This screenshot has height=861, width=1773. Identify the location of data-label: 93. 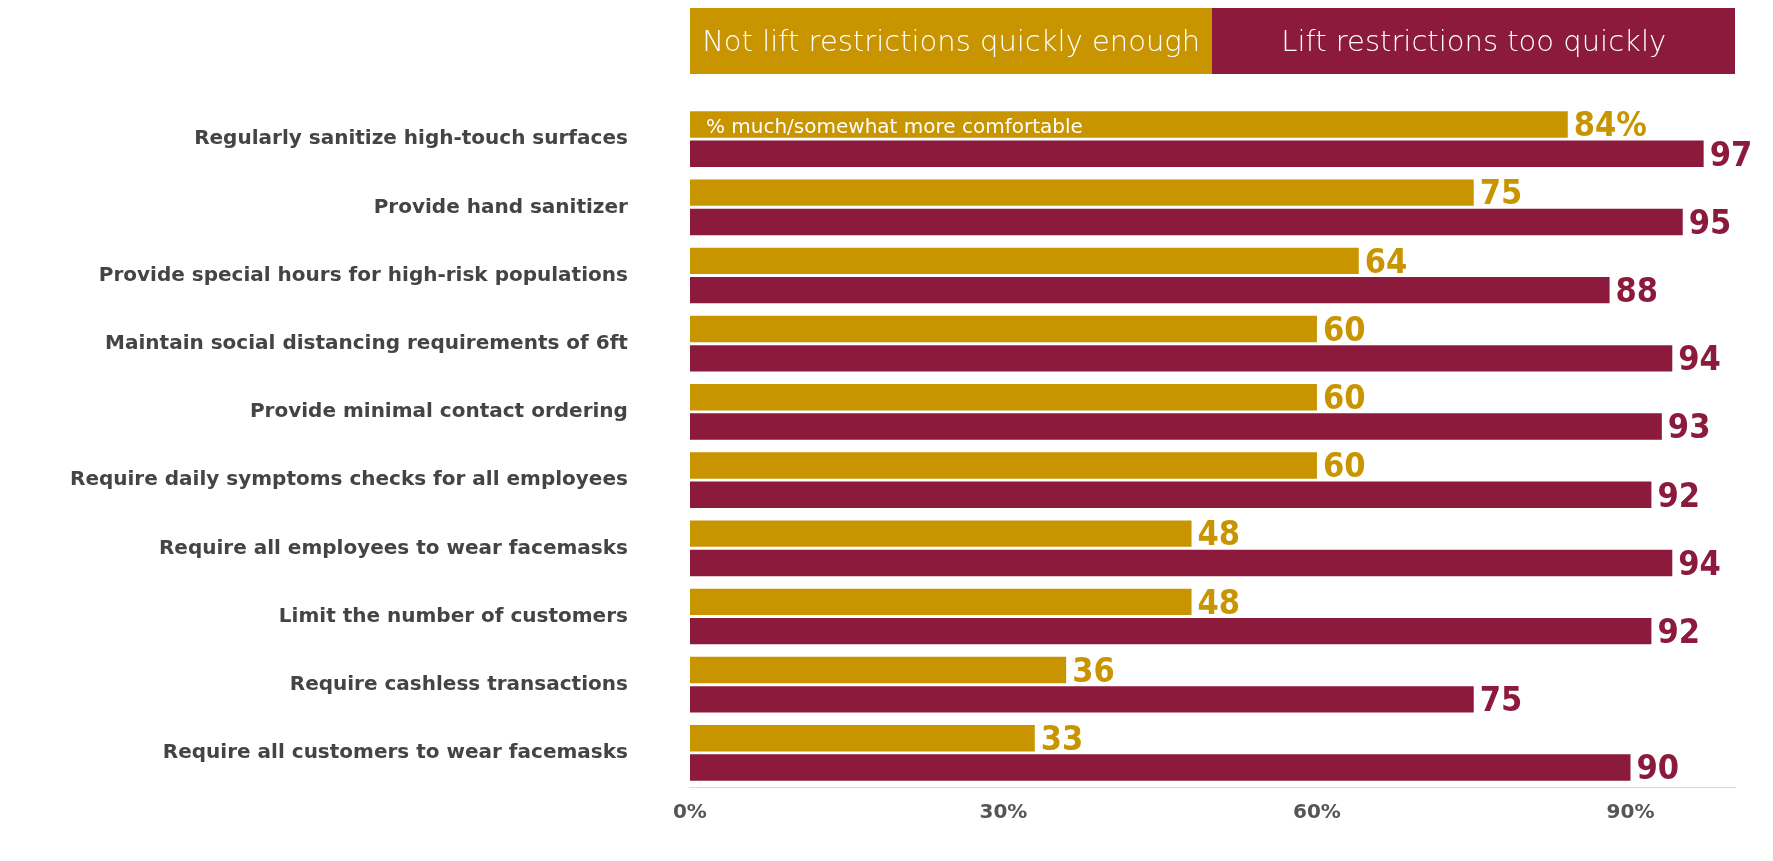
(1689, 426).